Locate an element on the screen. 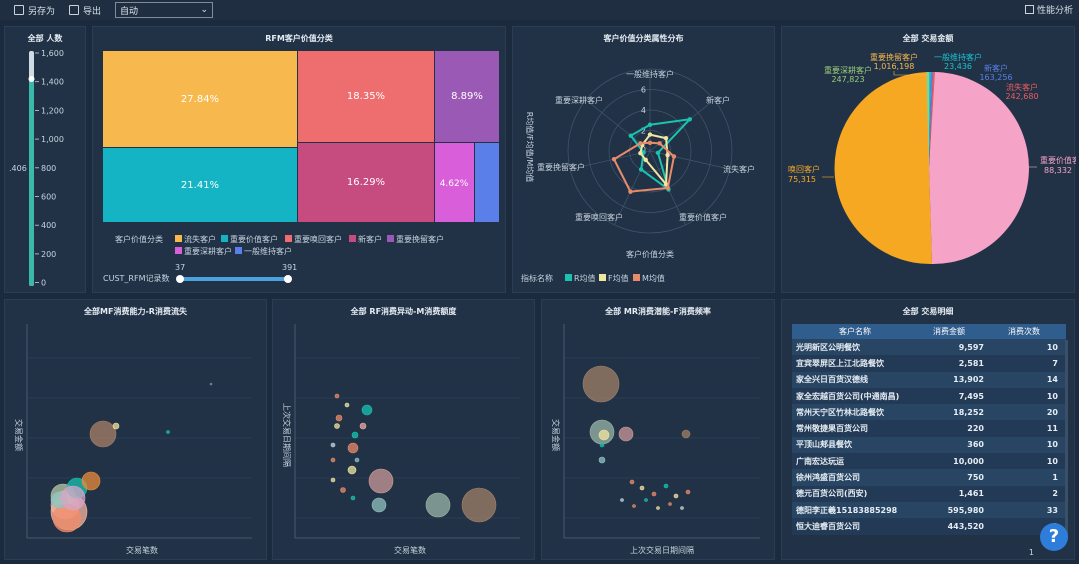 The width and height of the screenshot is (1079, 564). table-row: 广南宏达玩运 10,000 10 is located at coordinates (929, 461).